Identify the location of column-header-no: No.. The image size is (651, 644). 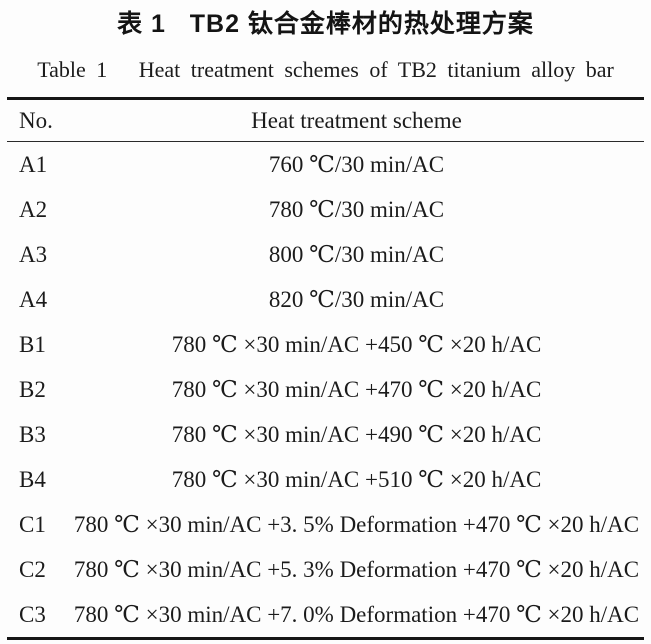
(36, 120).